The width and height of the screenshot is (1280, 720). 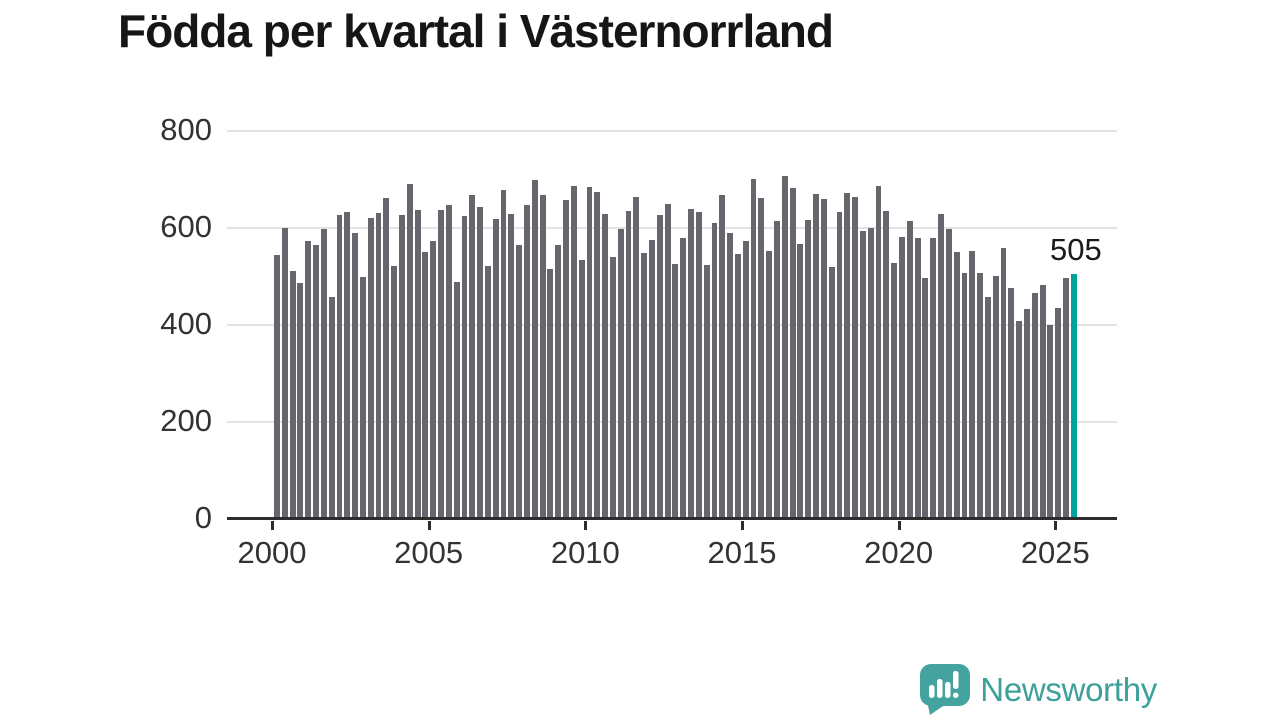 I want to click on bar-2019-Q2, so click(x=878, y=352).